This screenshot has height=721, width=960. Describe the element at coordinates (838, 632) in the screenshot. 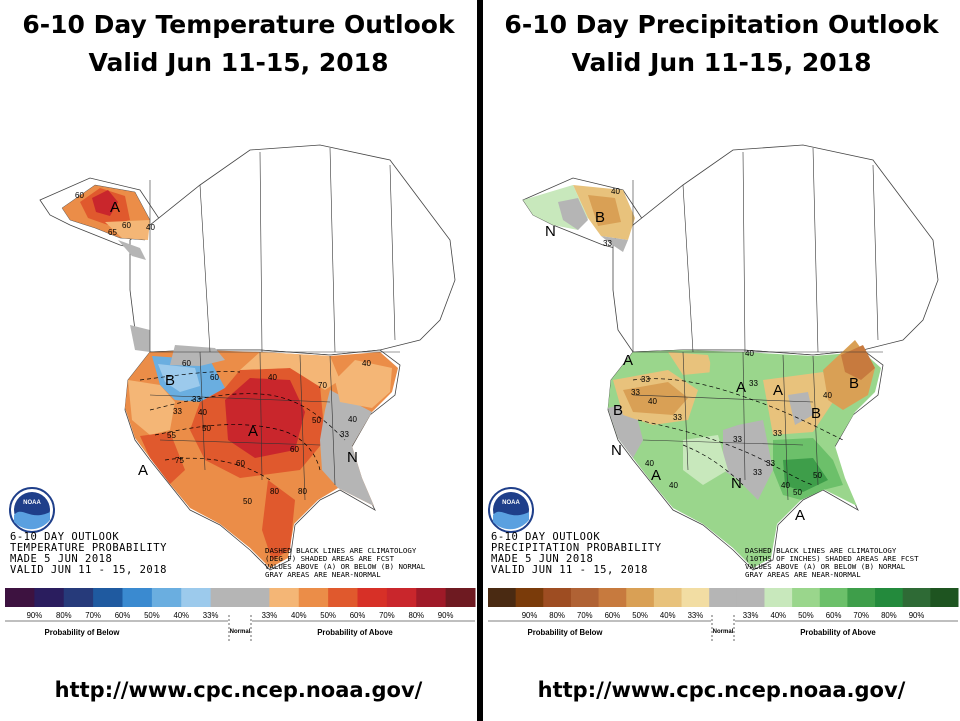

I see `probability-above-label: Probability of Above` at that location.